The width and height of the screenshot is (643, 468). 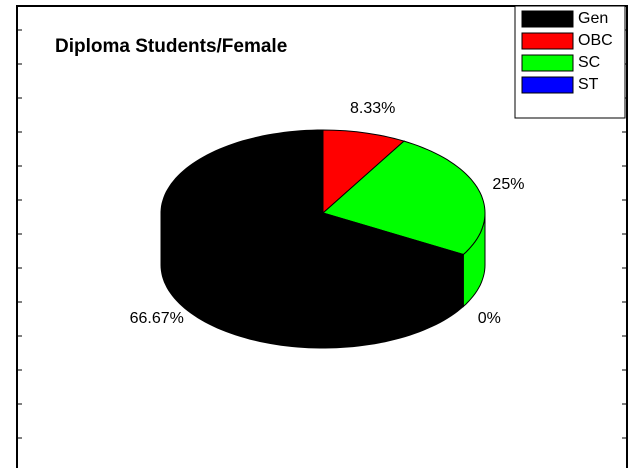 I want to click on legend-label: OBC, so click(x=595, y=40).